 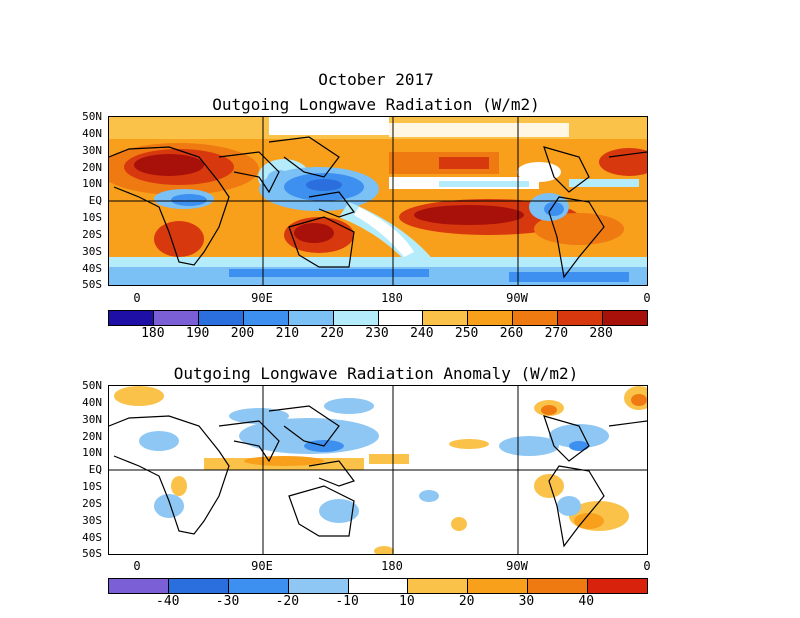 I want to click on colorbar-tick-label: -20, so click(x=287, y=601).